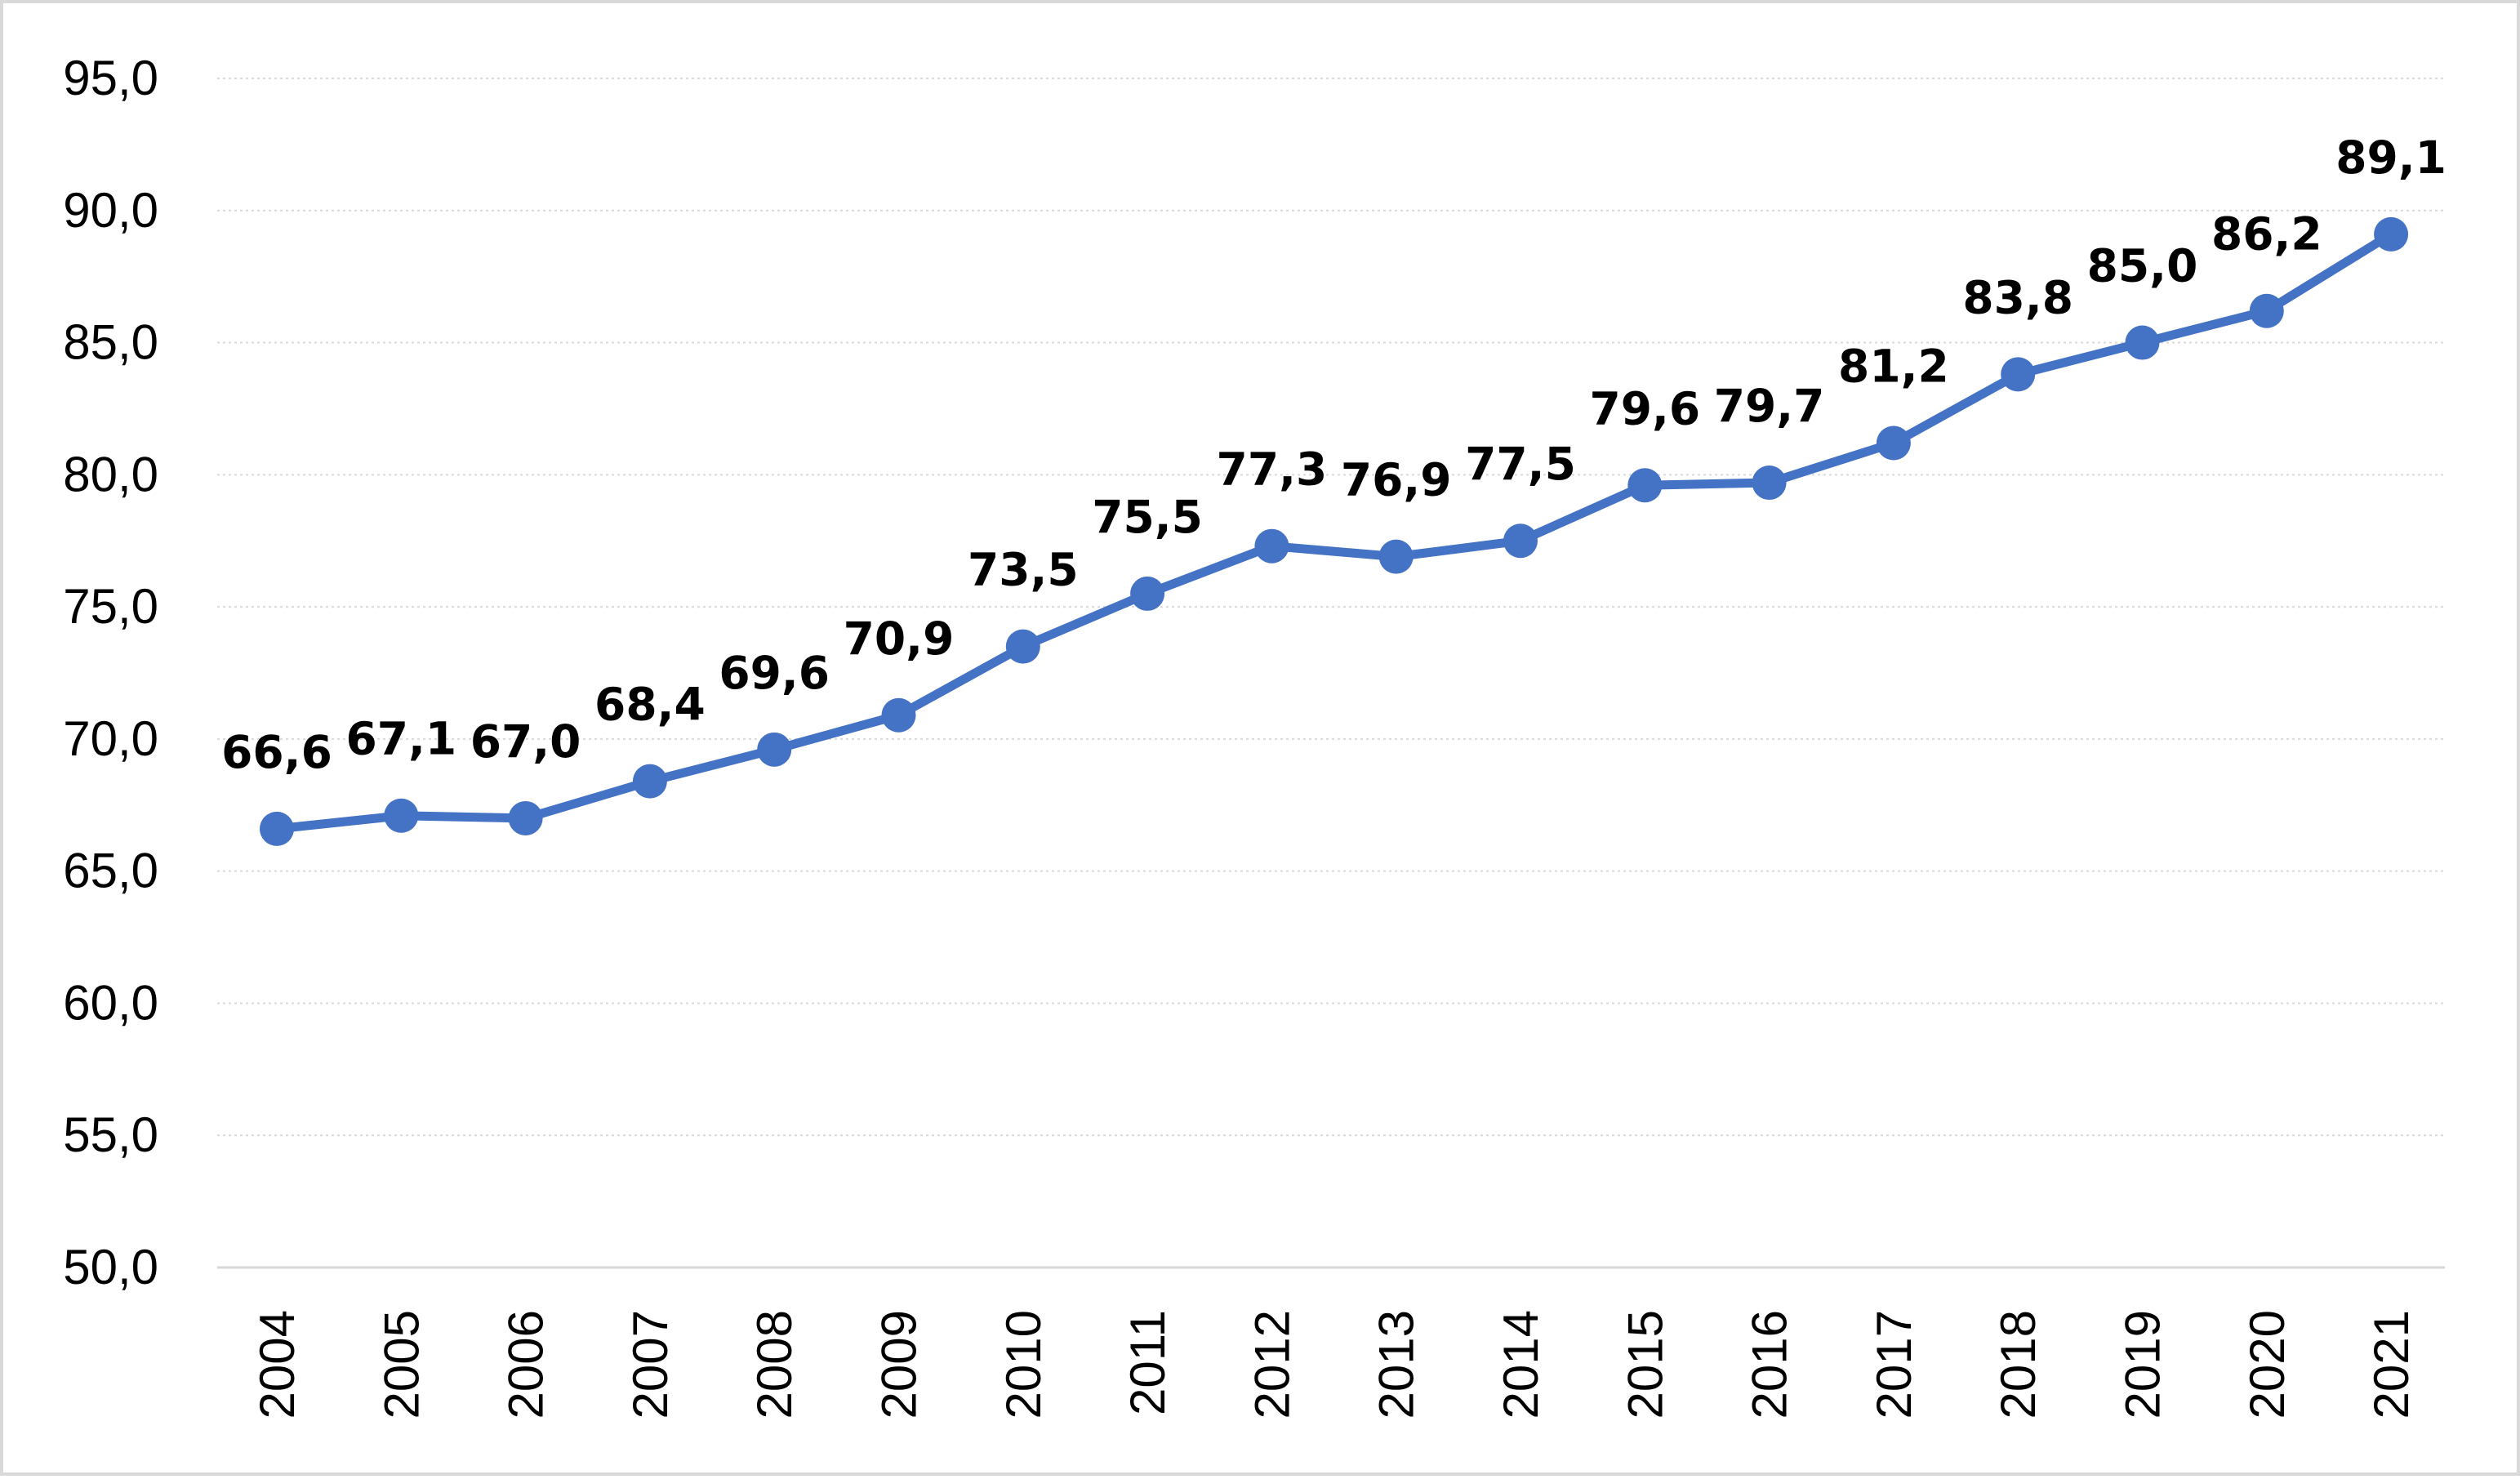 The height and width of the screenshot is (1479, 2520). Describe the element at coordinates (111, 342) in the screenshot. I see `y-tick-label: 85,0` at that location.